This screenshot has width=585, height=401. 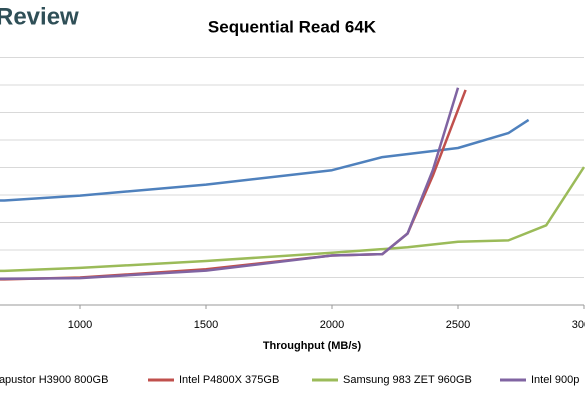 I want to click on x-tick-label: 1000, so click(x=80, y=325).